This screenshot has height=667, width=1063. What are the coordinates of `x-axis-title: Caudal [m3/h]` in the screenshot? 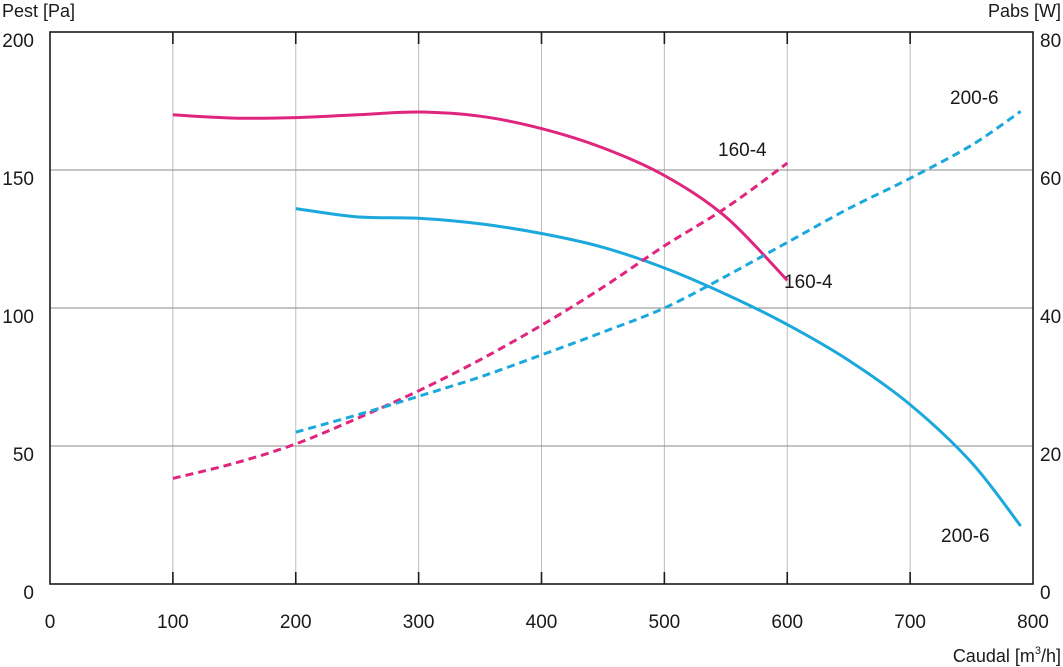 It's located at (1007, 655).